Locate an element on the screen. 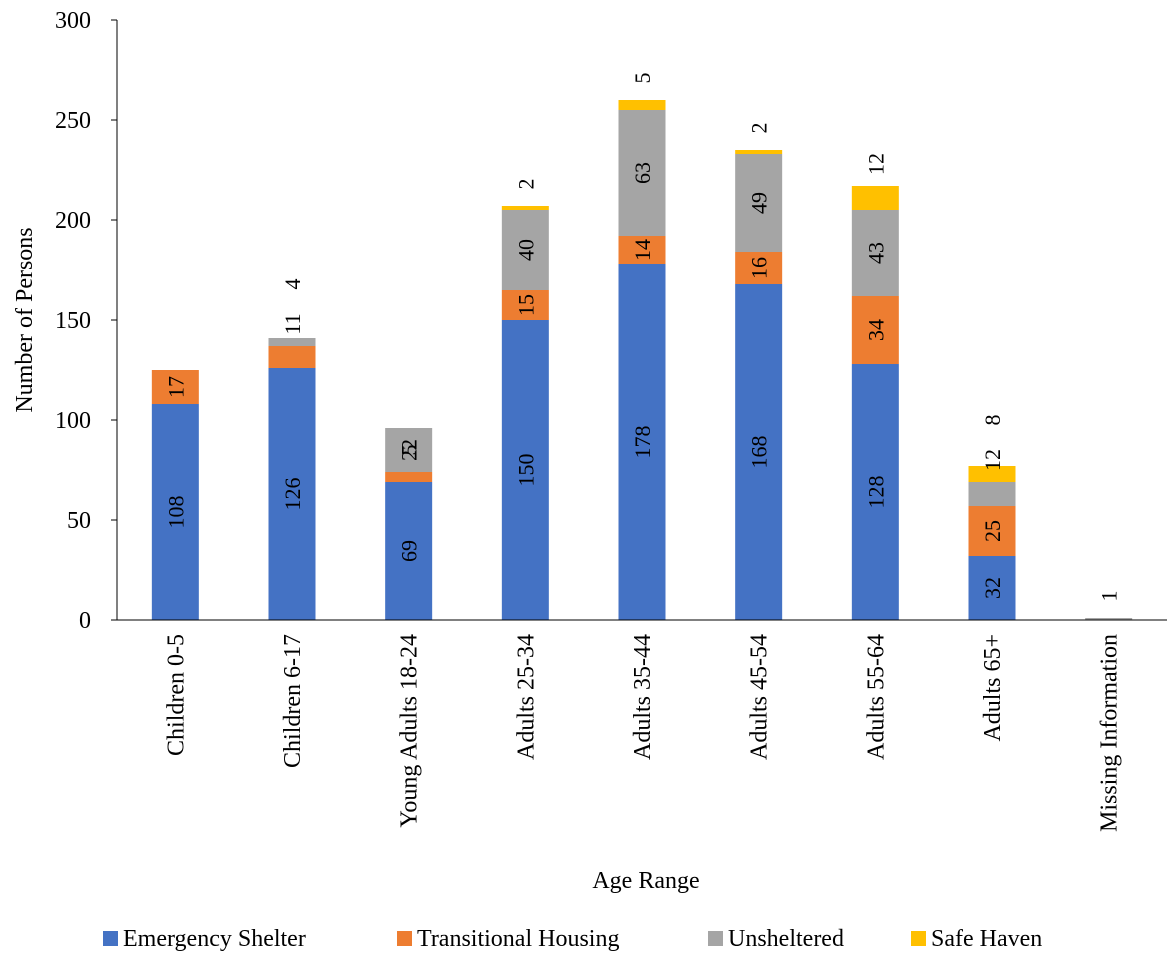 Image resolution: width=1167 pixels, height=955 pixels. data-label-unsheltered-adults-55-64: 43 is located at coordinates (875, 253).